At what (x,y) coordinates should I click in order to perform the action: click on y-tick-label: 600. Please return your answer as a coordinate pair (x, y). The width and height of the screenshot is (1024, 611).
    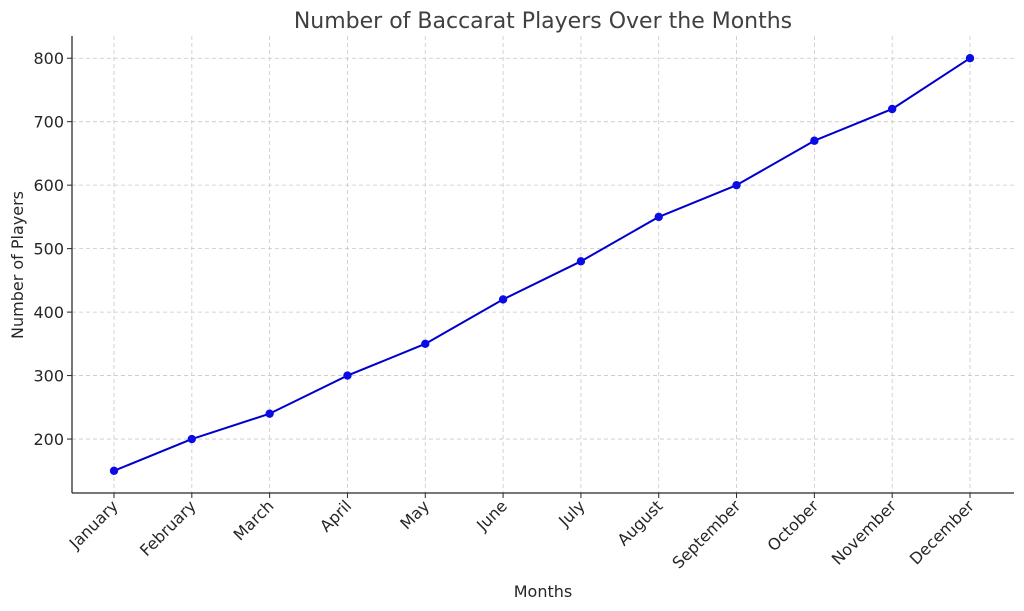
    Looking at the image, I should click on (48, 185).